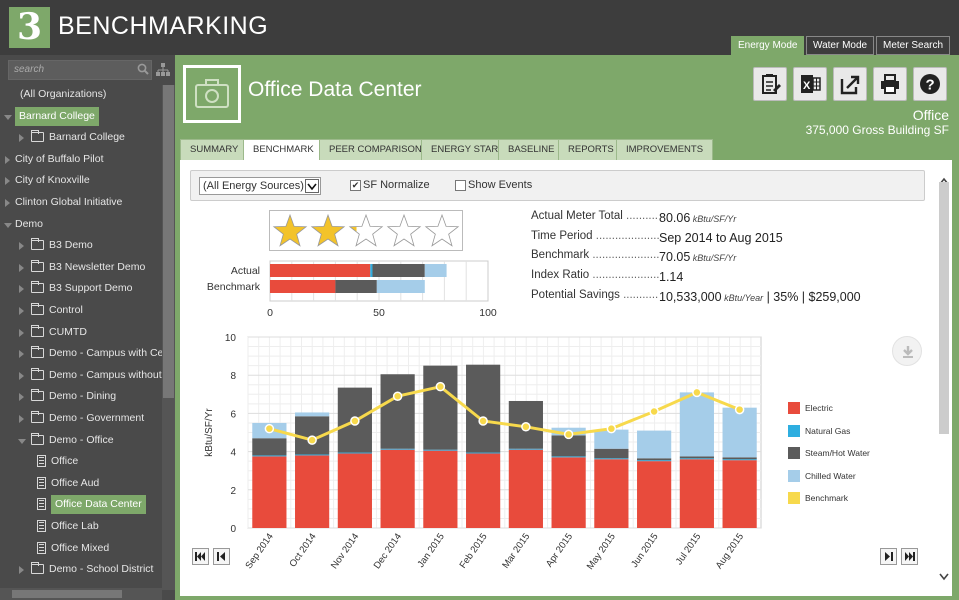  I want to click on sidebar-item: Demo - School District, so click(81, 569).